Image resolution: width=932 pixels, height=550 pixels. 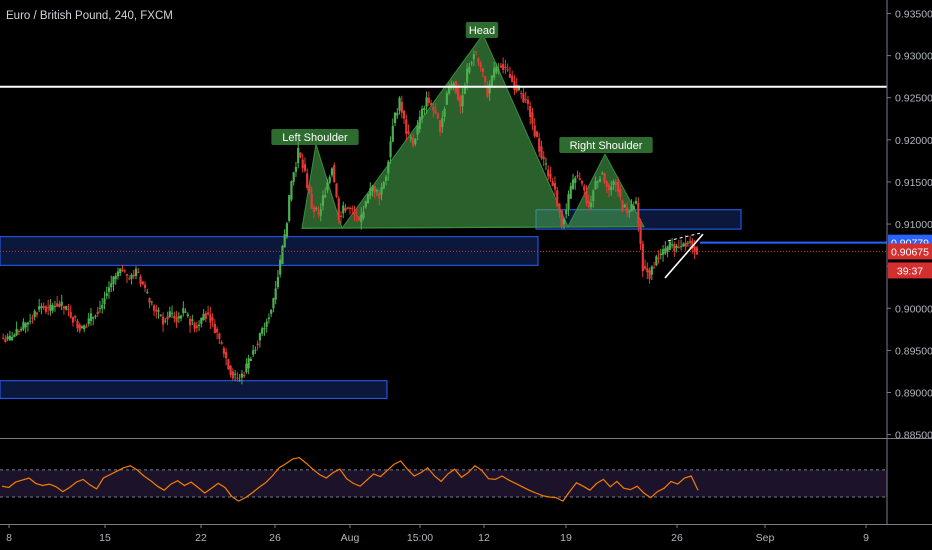 What do you see at coordinates (9, 538) in the screenshot?
I see `time-tick-label: 8` at bounding box center [9, 538].